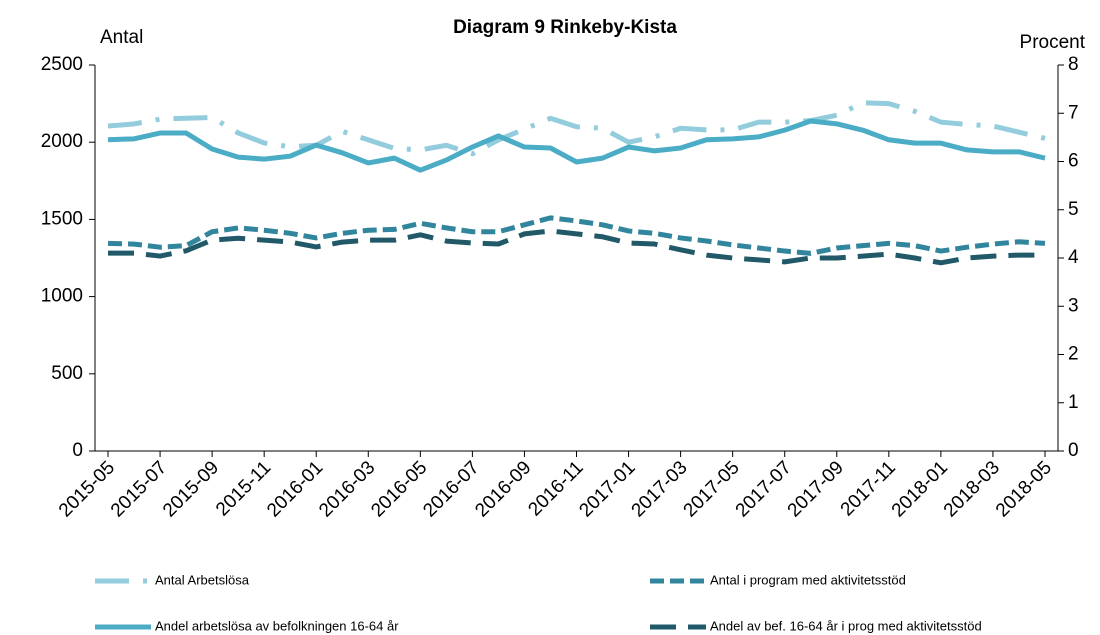 Image resolution: width=1100 pixels, height=635 pixels. What do you see at coordinates (712, 489) in the screenshot?
I see `x-tick-label: 2017-05` at bounding box center [712, 489].